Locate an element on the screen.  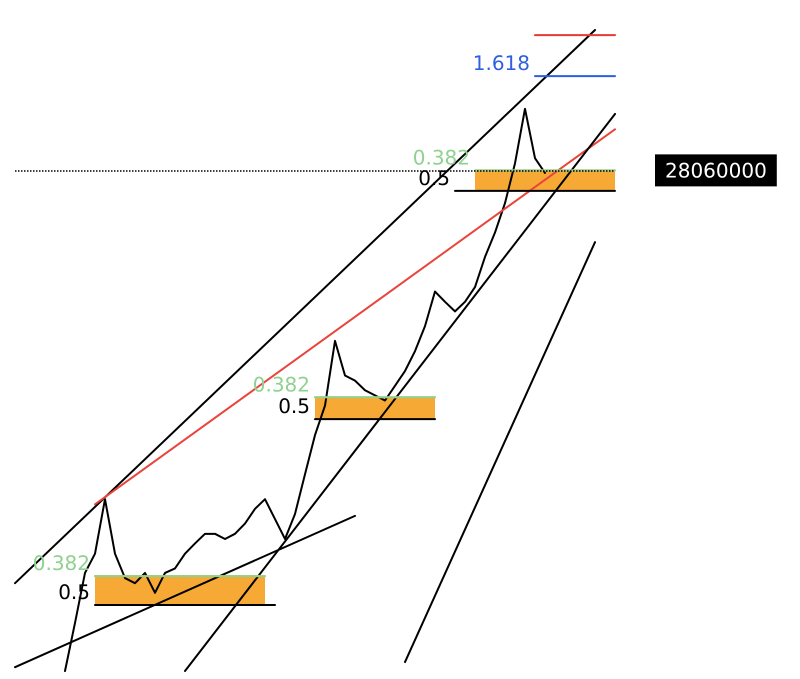
series-label: 1.618 is located at coordinates (501, 63).